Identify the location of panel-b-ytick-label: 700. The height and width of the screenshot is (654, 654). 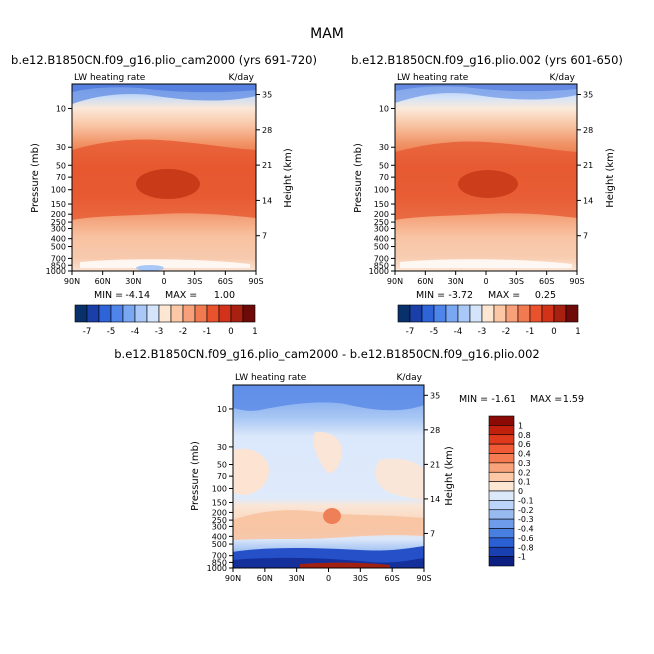
(381, 258).